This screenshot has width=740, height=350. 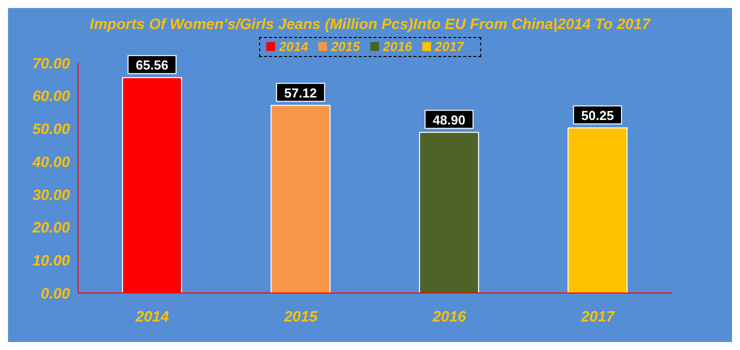 I want to click on x-tick-label: 2015, so click(x=300, y=317).